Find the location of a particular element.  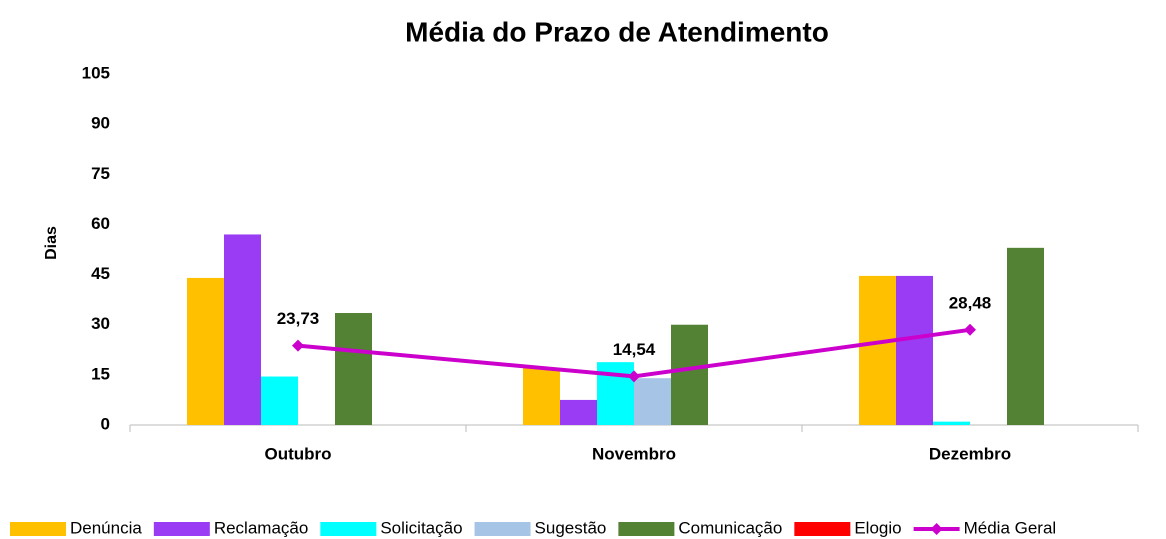

data-label: 14,54 is located at coordinates (634, 349).